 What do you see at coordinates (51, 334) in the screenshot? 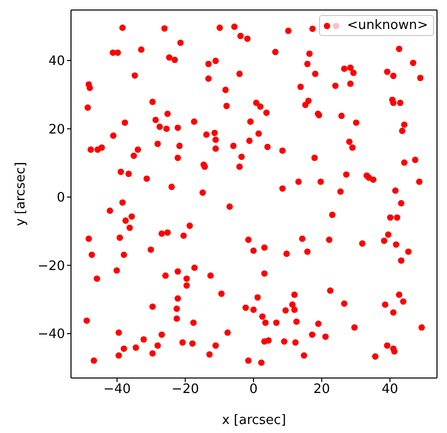
I see `y-tick-label: −40` at bounding box center [51, 334].